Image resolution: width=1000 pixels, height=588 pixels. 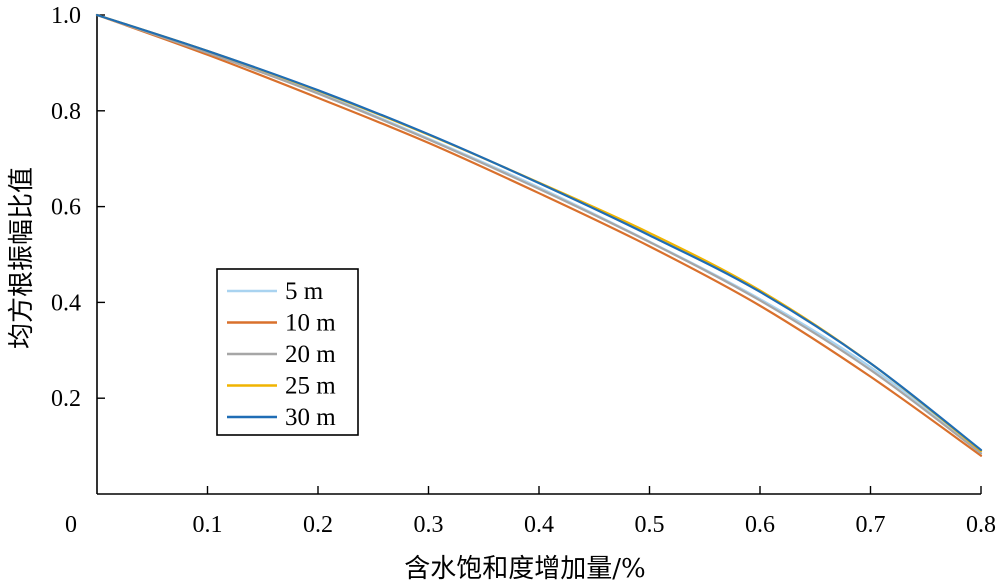 I want to click on x-tick-label: 0, so click(x=71, y=525).